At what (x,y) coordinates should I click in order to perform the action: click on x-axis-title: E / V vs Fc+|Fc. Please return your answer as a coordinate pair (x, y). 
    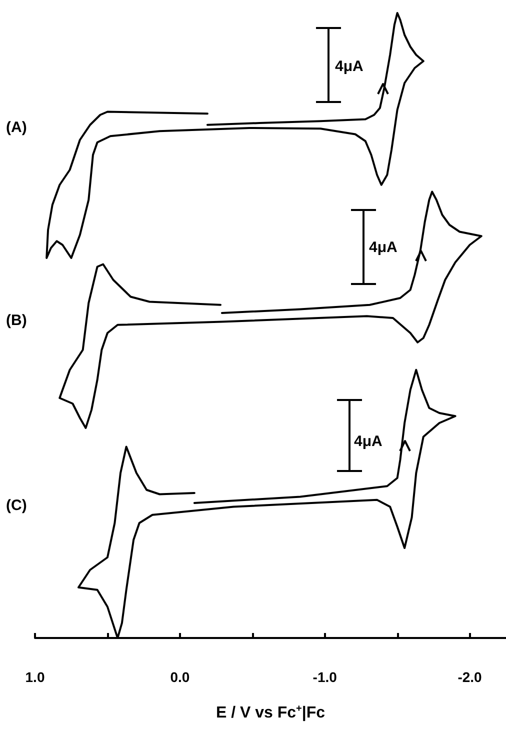
    Looking at the image, I should click on (271, 713).